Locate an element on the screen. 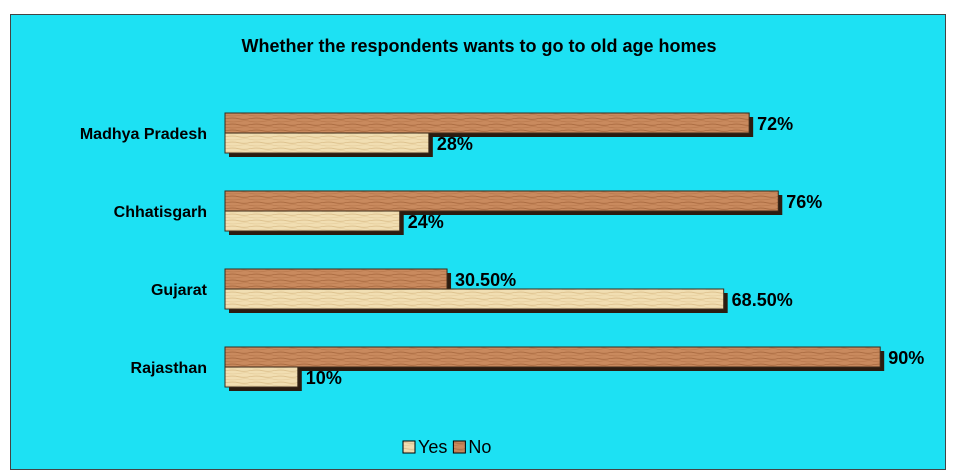  data-label-yes: 10% is located at coordinates (324, 378).